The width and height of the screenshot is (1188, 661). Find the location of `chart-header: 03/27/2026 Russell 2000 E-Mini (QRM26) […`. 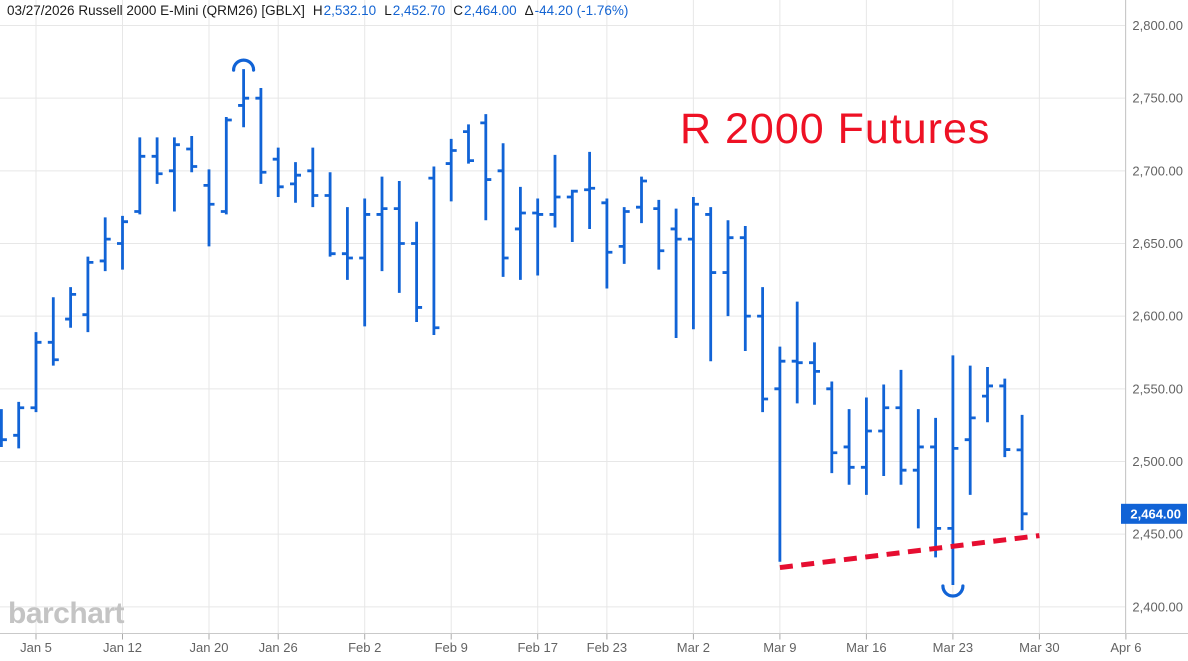

chart-header: 03/27/2026 Russell 2000 E-Mini (QRM26) [… is located at coordinates (317, 10).